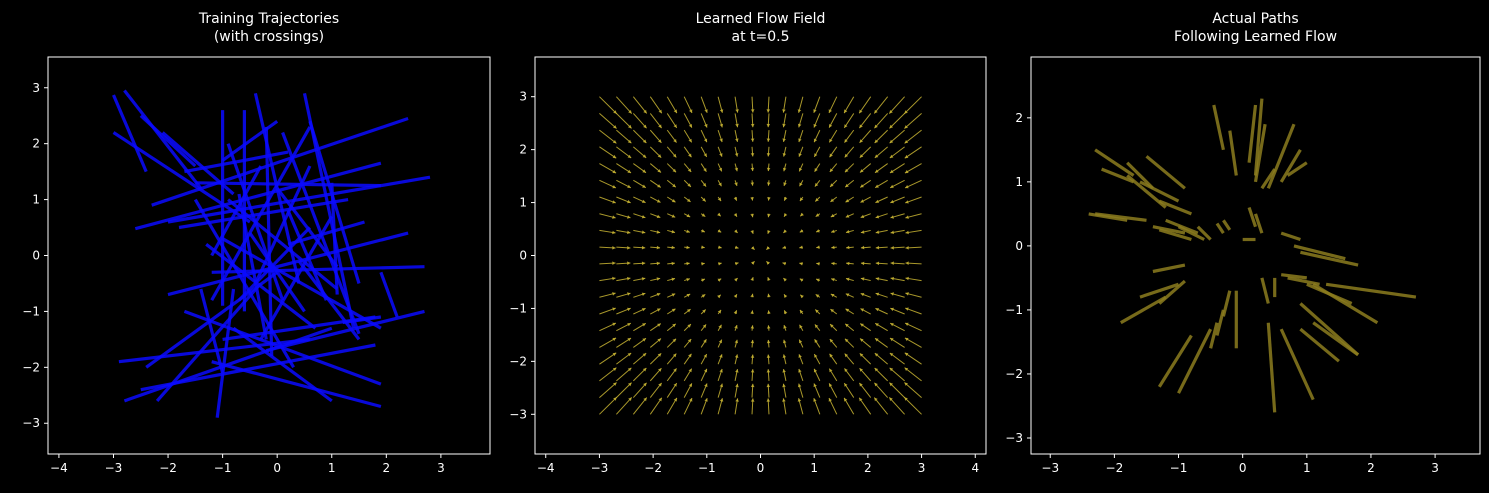  What do you see at coordinates (1115, 468) in the screenshot?
I see `x-tick-label: −2` at bounding box center [1115, 468].